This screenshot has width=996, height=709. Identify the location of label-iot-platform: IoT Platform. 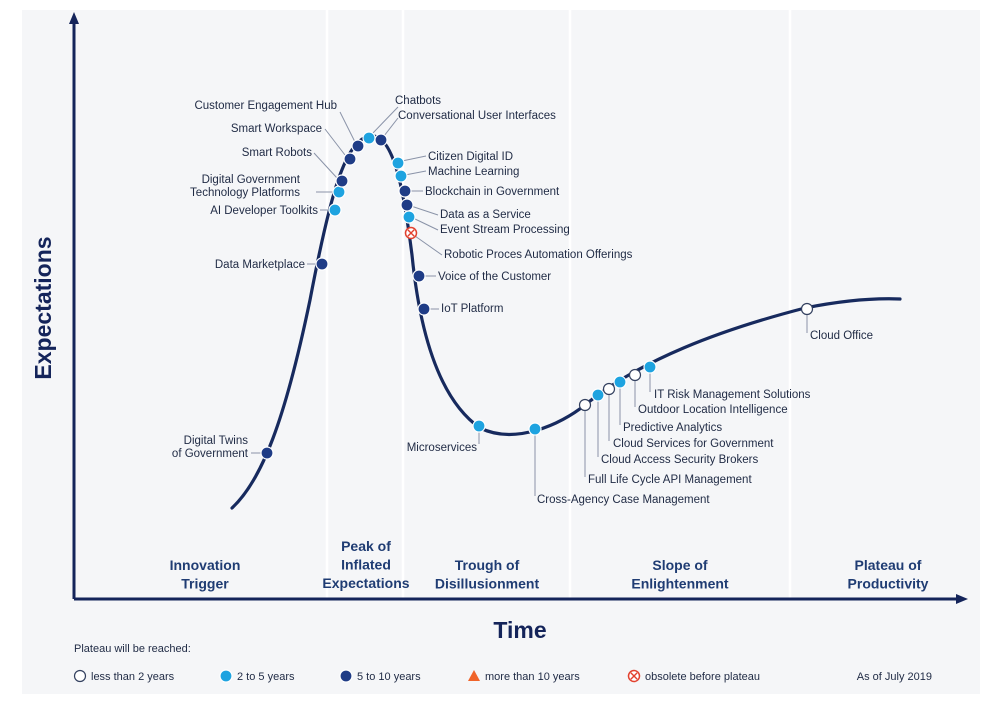
(472, 309).